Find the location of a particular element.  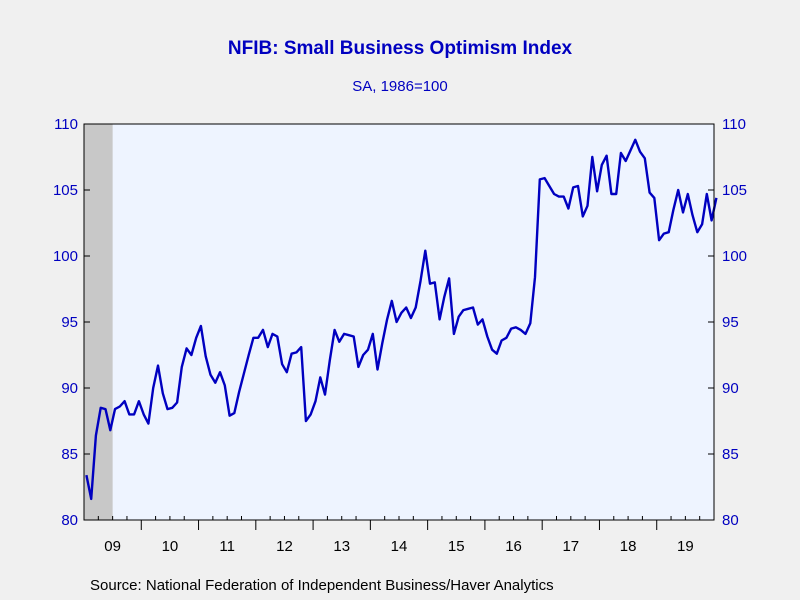

y-tick-label-left: 95 is located at coordinates (69, 322).